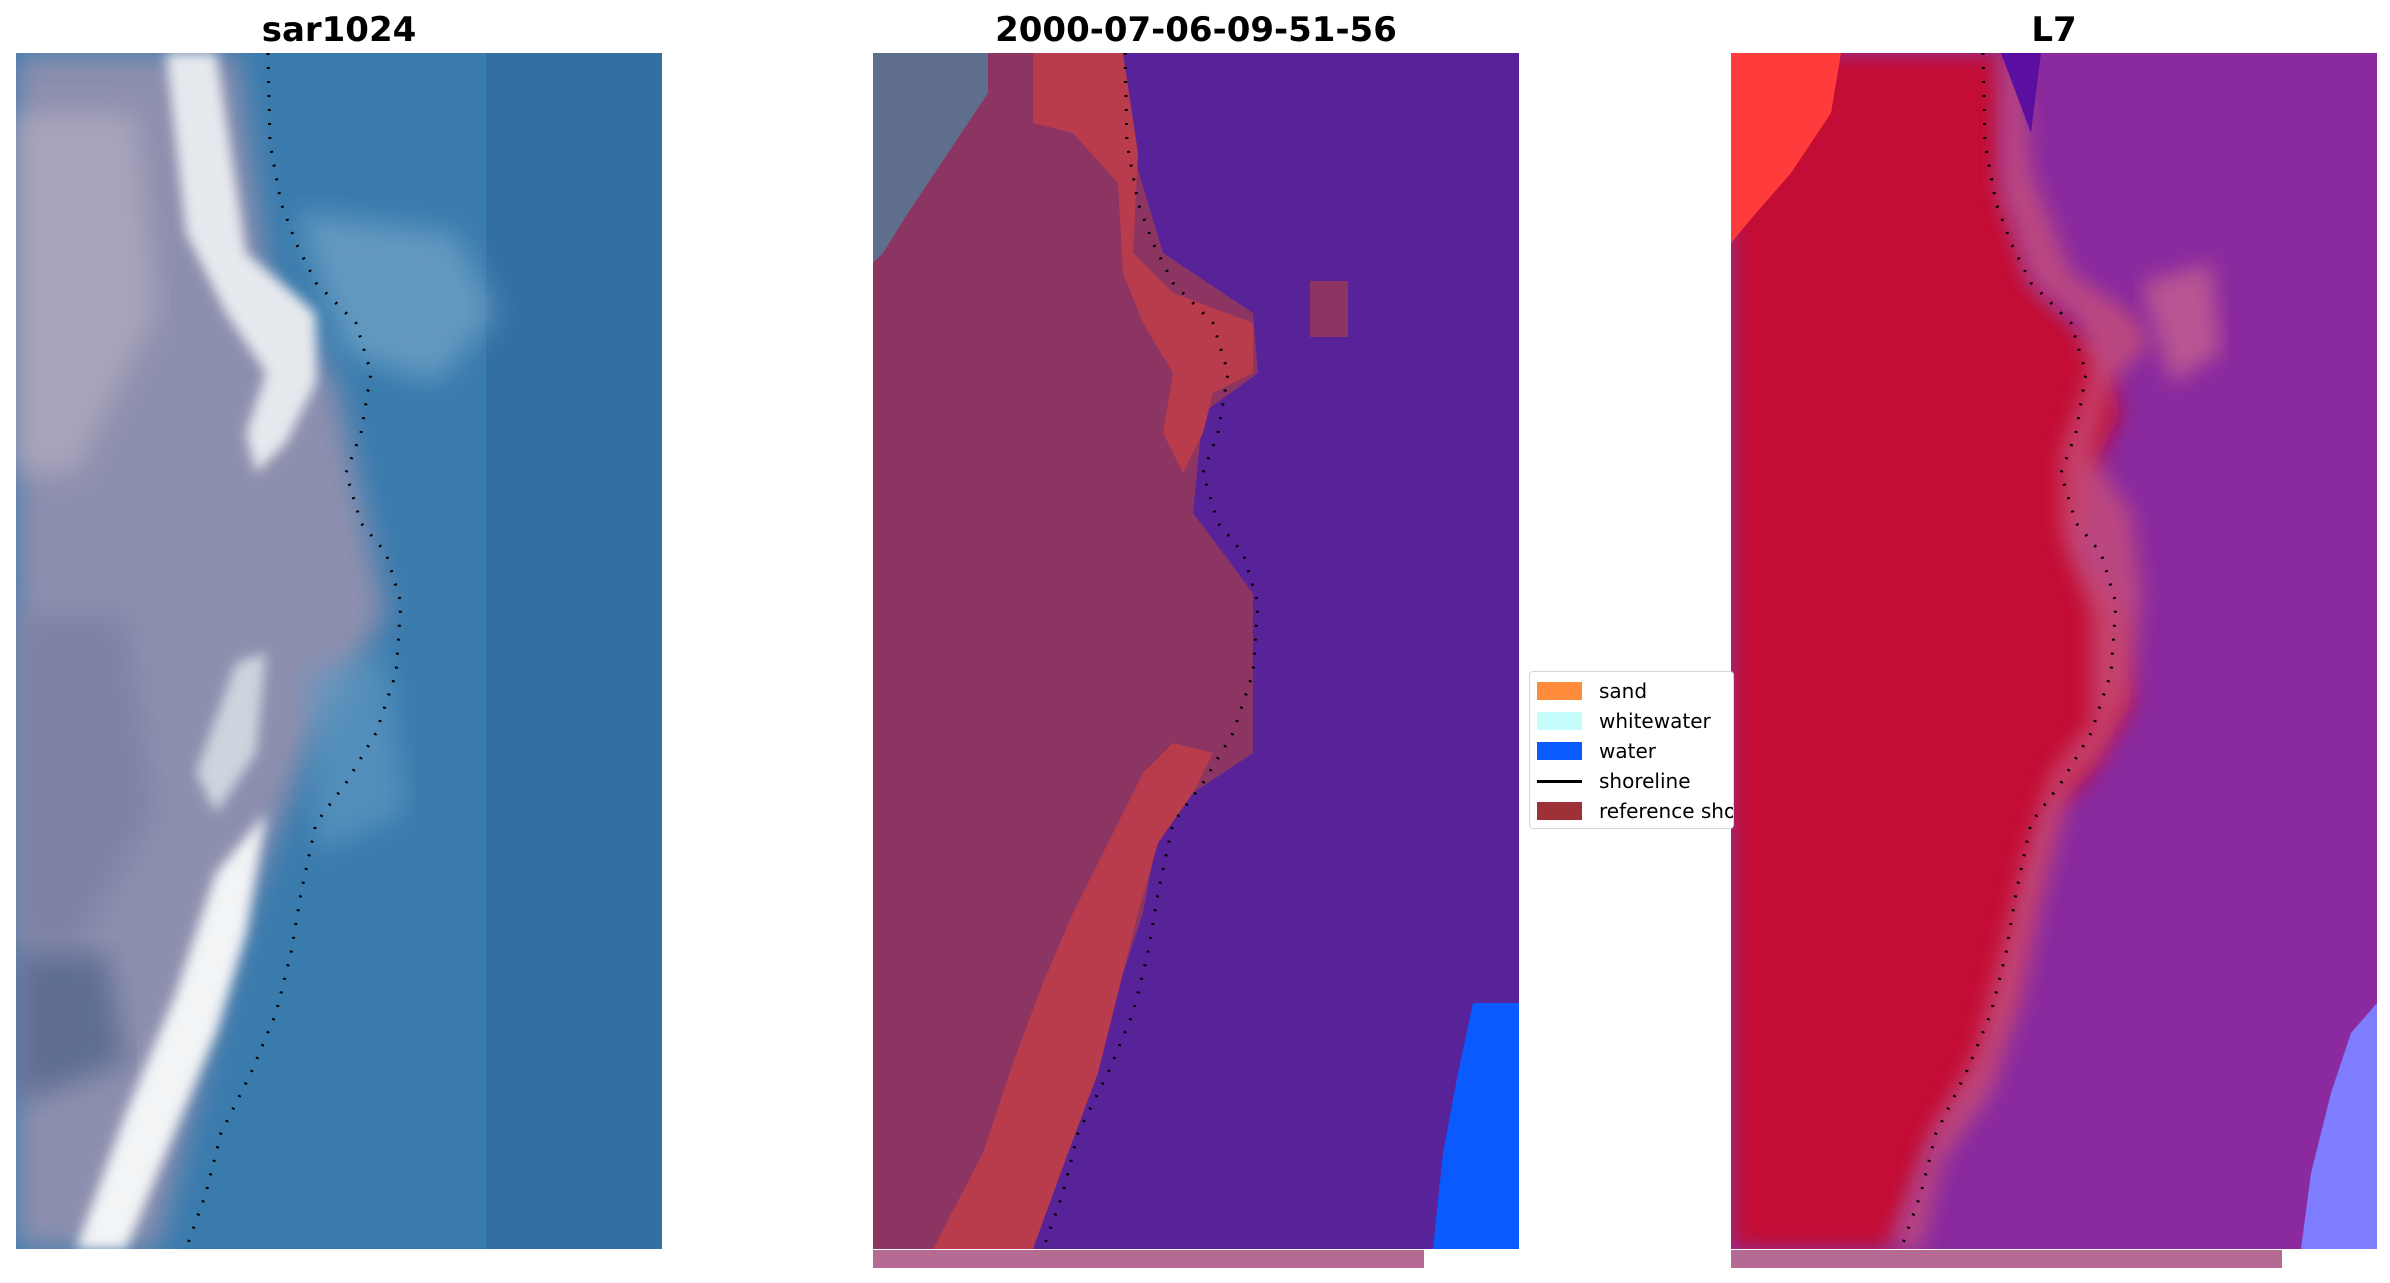 Image resolution: width=2390 pixels, height=1283 pixels. I want to click on panel-title-rgb: sar1024, so click(339, 30).